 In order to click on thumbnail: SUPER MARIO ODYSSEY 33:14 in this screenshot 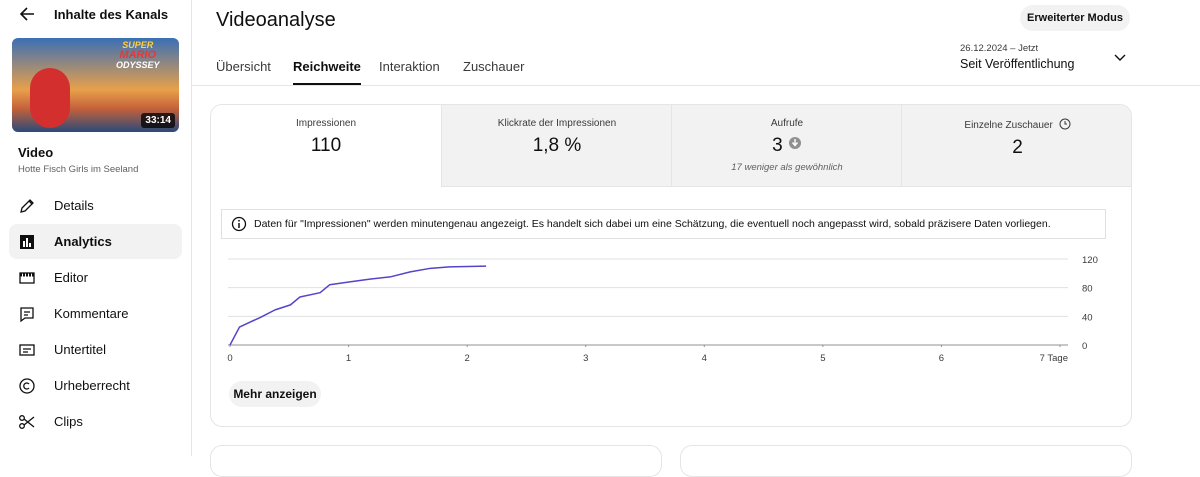, I will do `click(95, 85)`.